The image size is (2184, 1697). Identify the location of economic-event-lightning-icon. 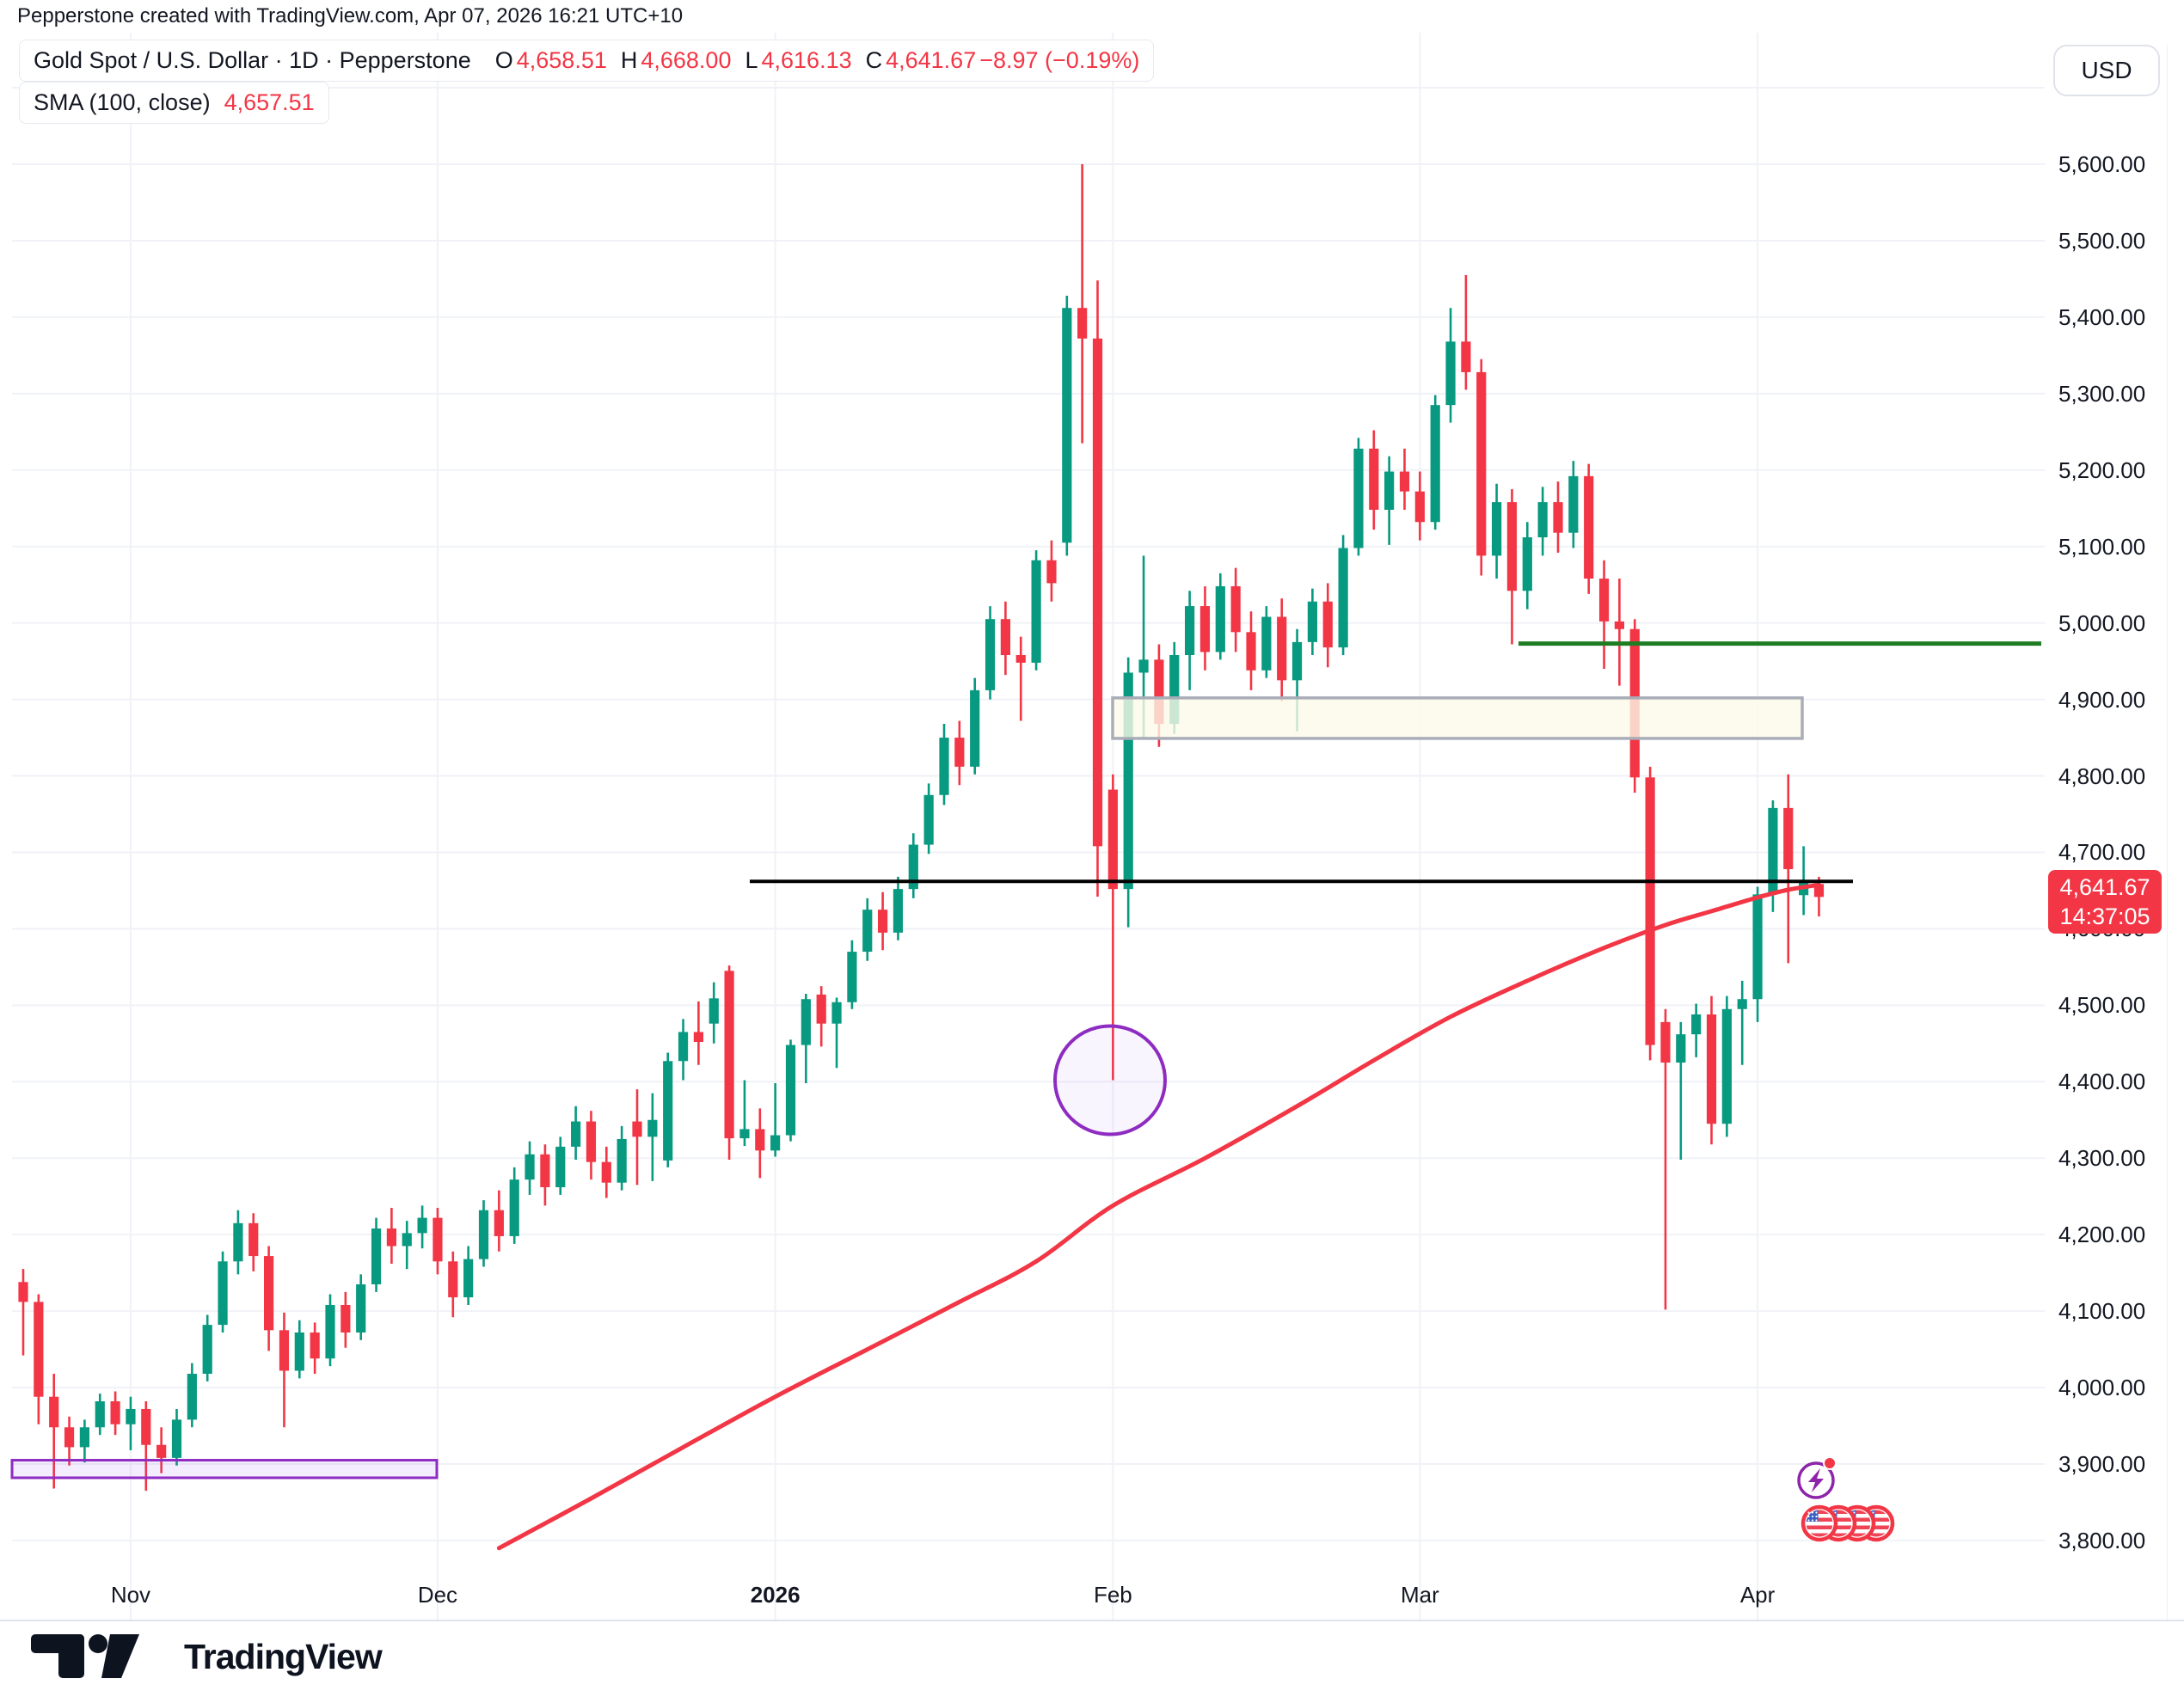
(1817, 1477).